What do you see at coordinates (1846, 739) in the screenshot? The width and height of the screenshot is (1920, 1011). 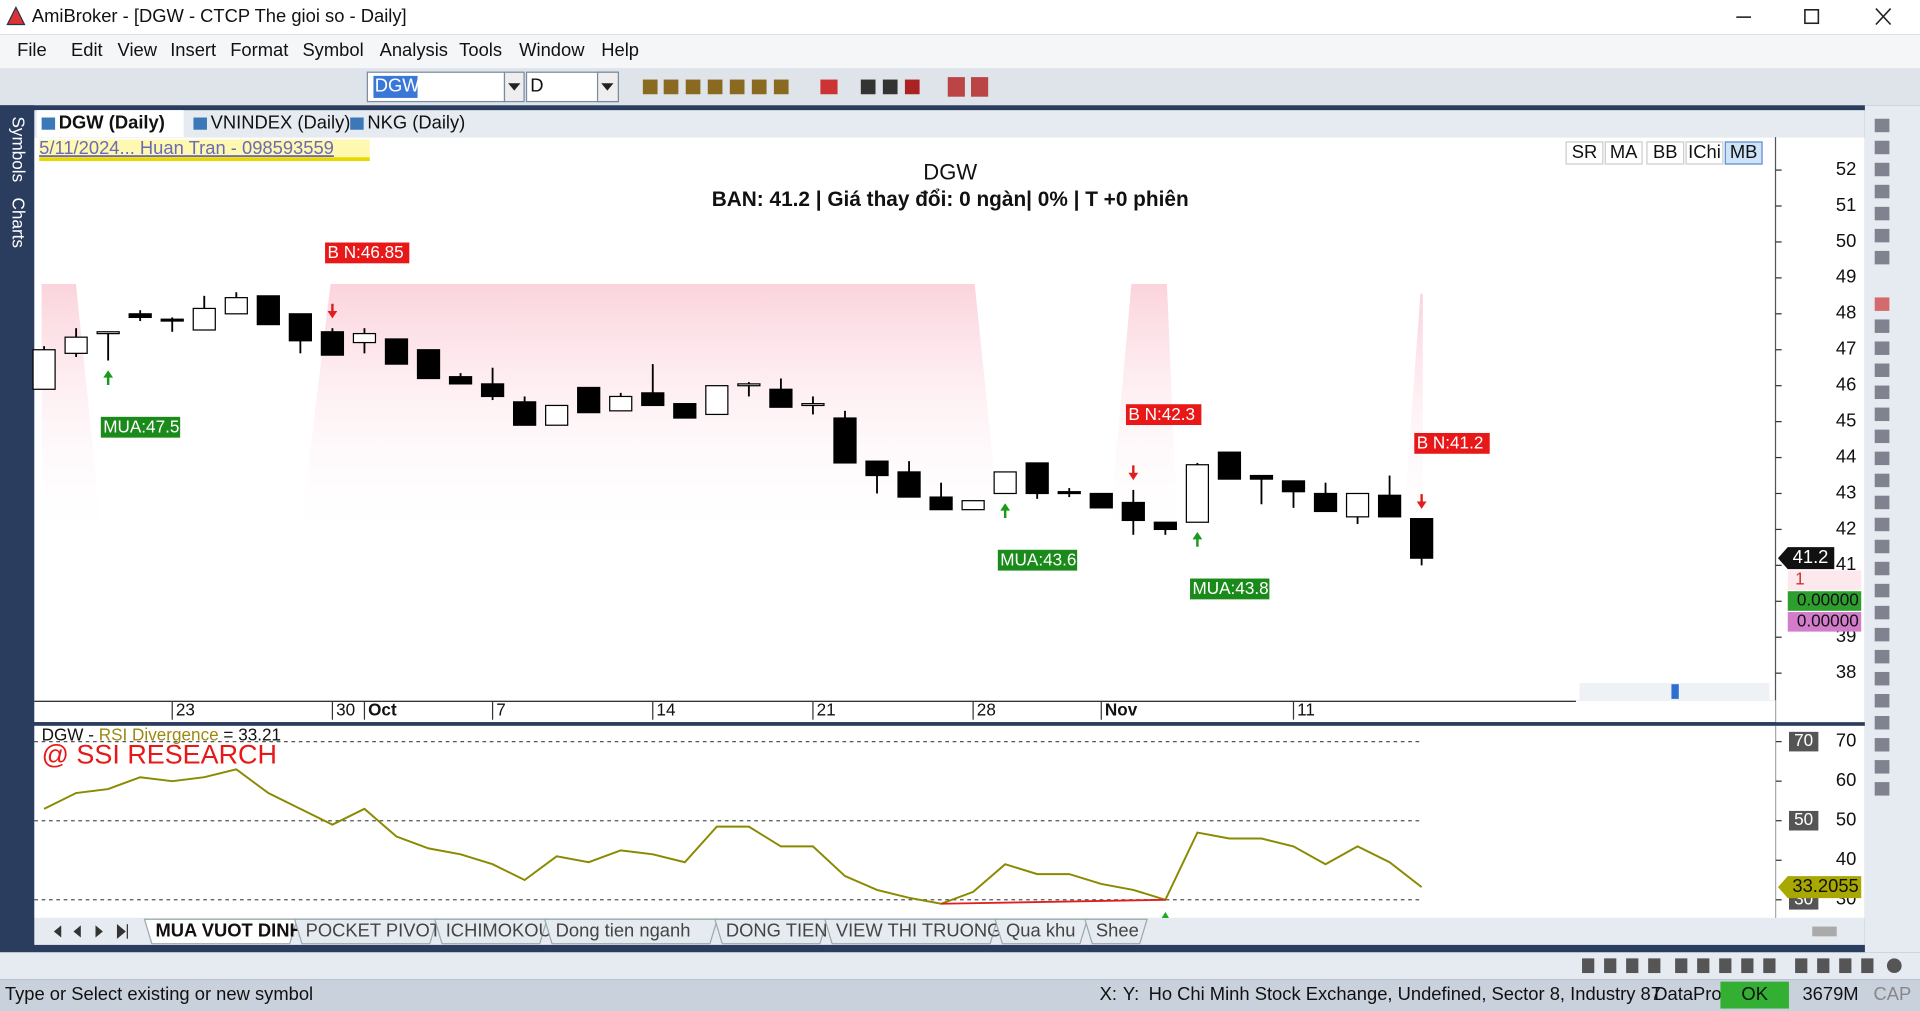 I see `y-tick-label: 70` at bounding box center [1846, 739].